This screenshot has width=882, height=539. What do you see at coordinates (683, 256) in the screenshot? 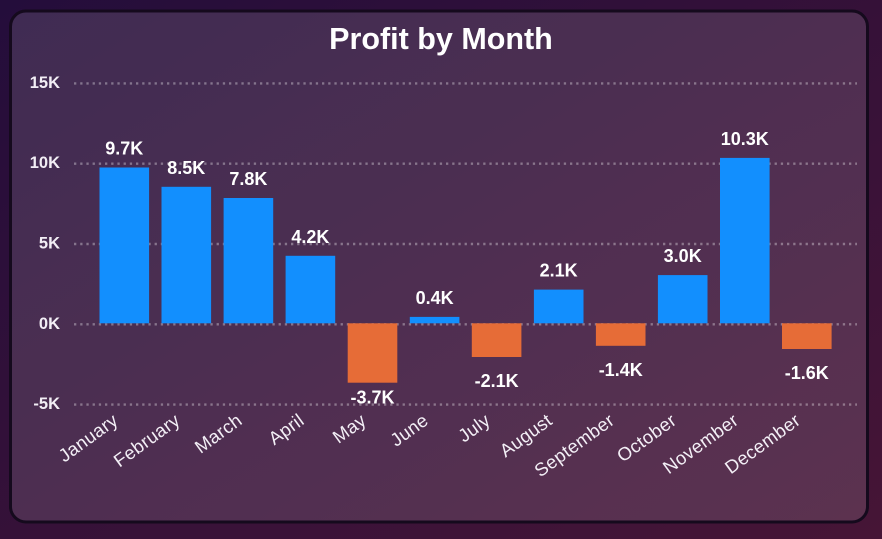
I see `svg-text: 3.0K` at bounding box center [683, 256].